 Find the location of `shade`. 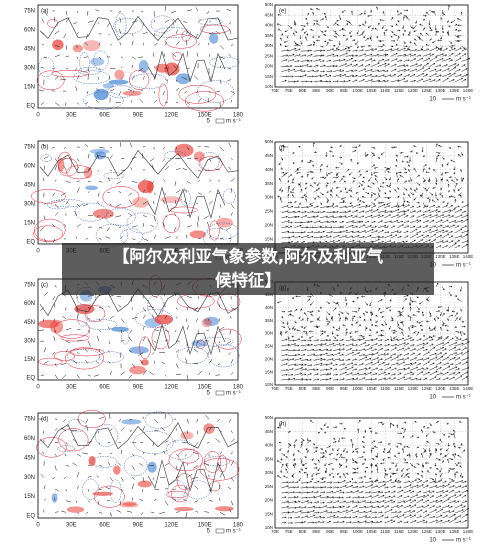

shade is located at coordinates (209, 428).